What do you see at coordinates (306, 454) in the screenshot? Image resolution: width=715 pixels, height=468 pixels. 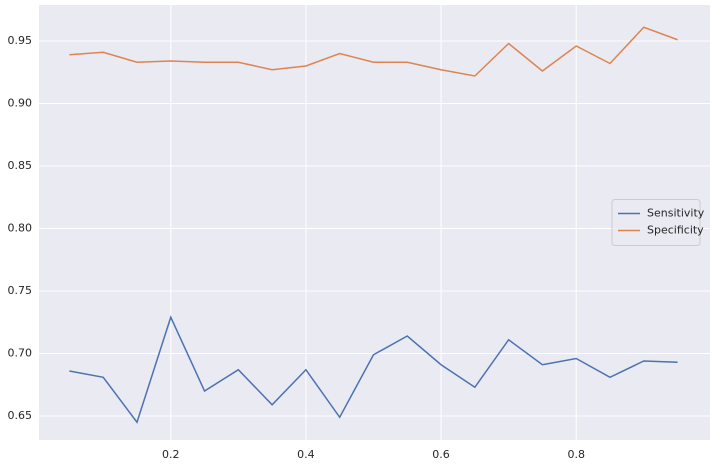 I see `x-tick-label: 0.4` at bounding box center [306, 454].